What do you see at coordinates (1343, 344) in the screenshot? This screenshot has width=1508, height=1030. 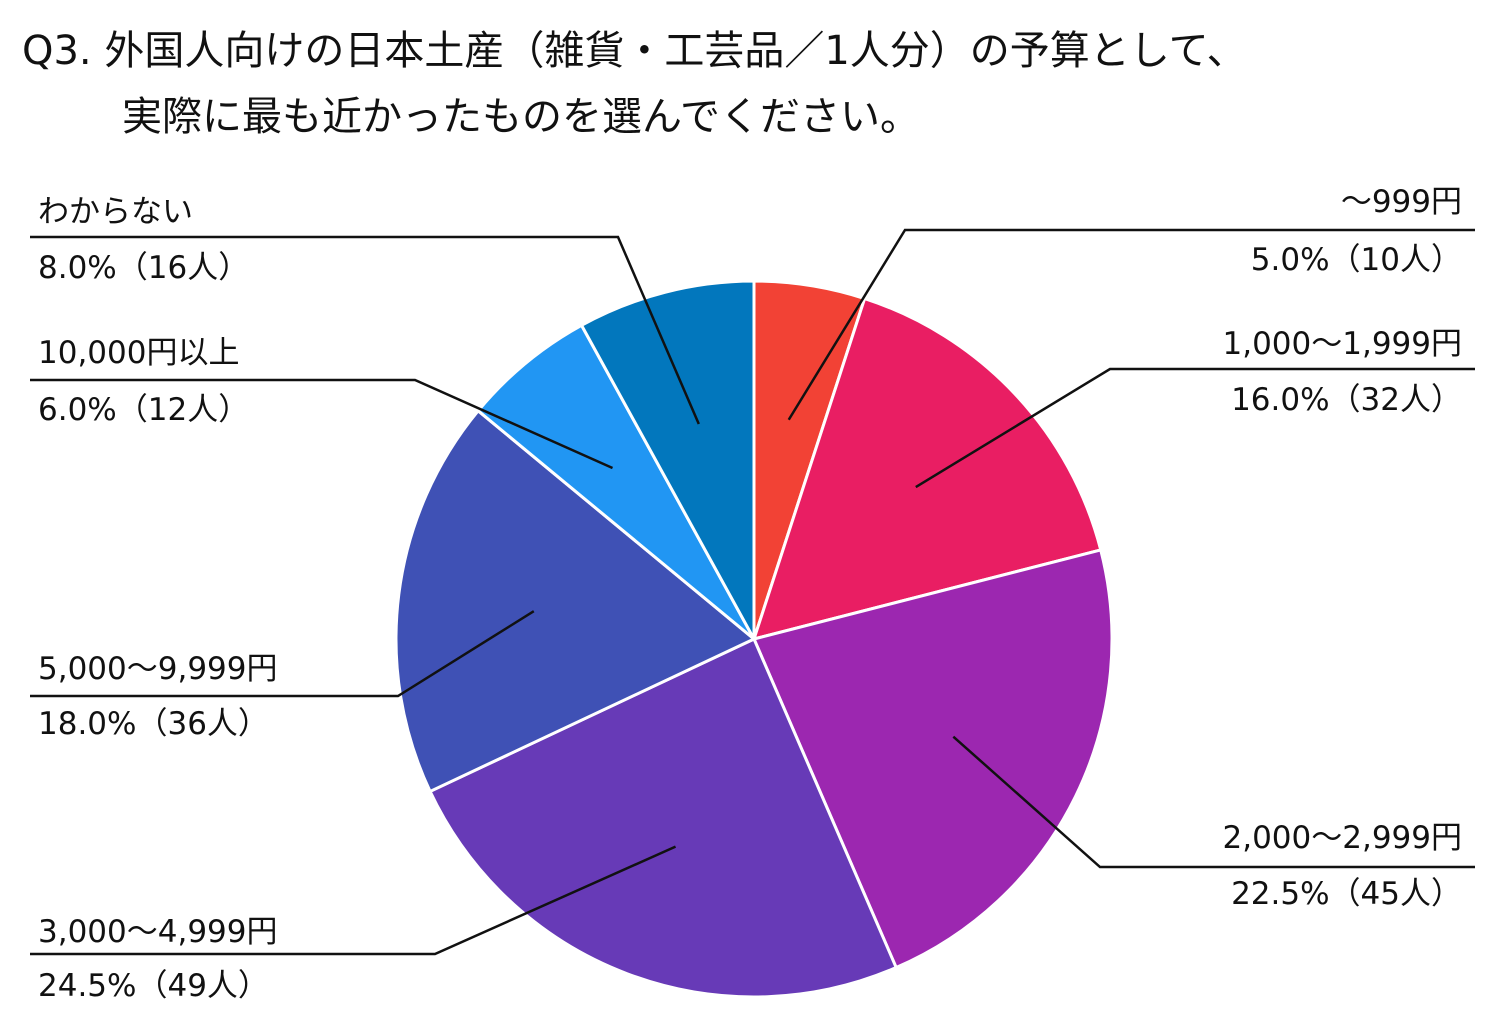 I see `slice-category-label: 1,000～1,999円` at bounding box center [1343, 344].